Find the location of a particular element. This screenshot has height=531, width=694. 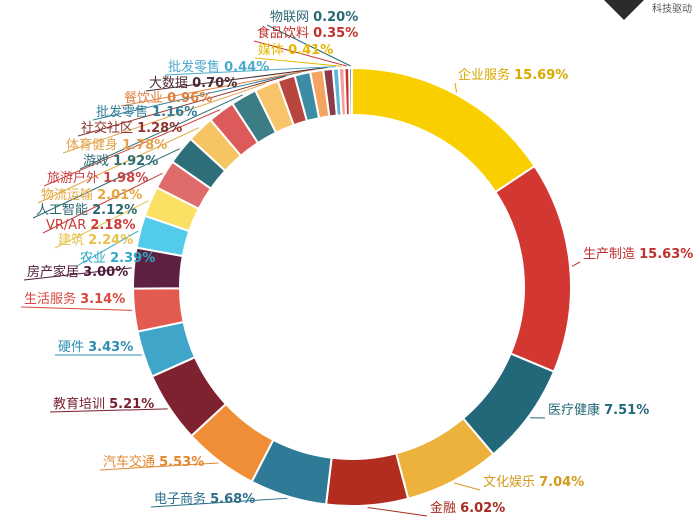

slice-category-27: 物联网 is located at coordinates (291, 17).